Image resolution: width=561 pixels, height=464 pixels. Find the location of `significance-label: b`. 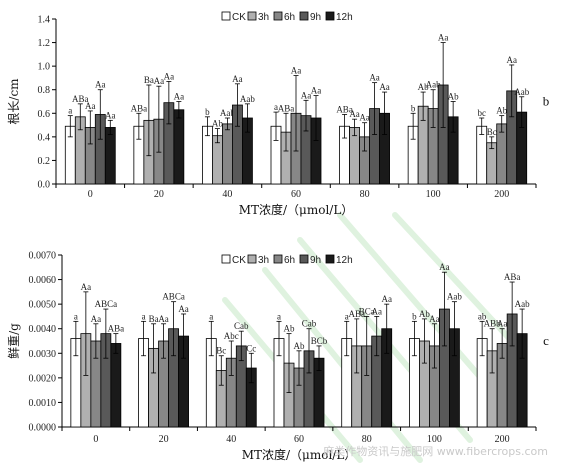

significance-label: b is located at coordinates (414, 316).